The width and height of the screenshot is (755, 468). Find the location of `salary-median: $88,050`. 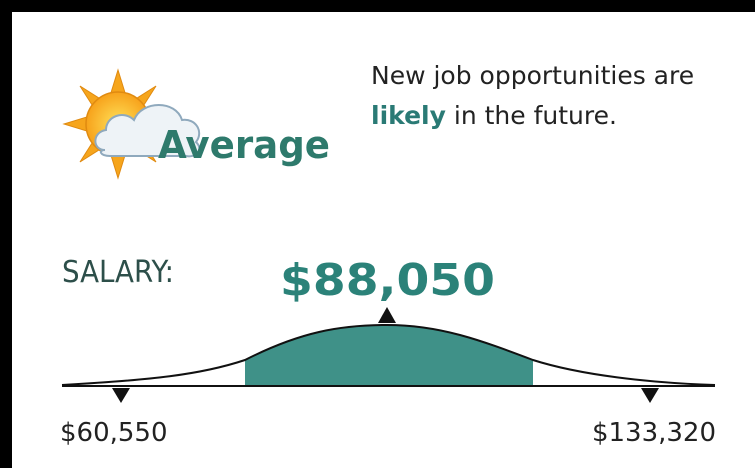

salary-median: $88,050 is located at coordinates (387, 280).